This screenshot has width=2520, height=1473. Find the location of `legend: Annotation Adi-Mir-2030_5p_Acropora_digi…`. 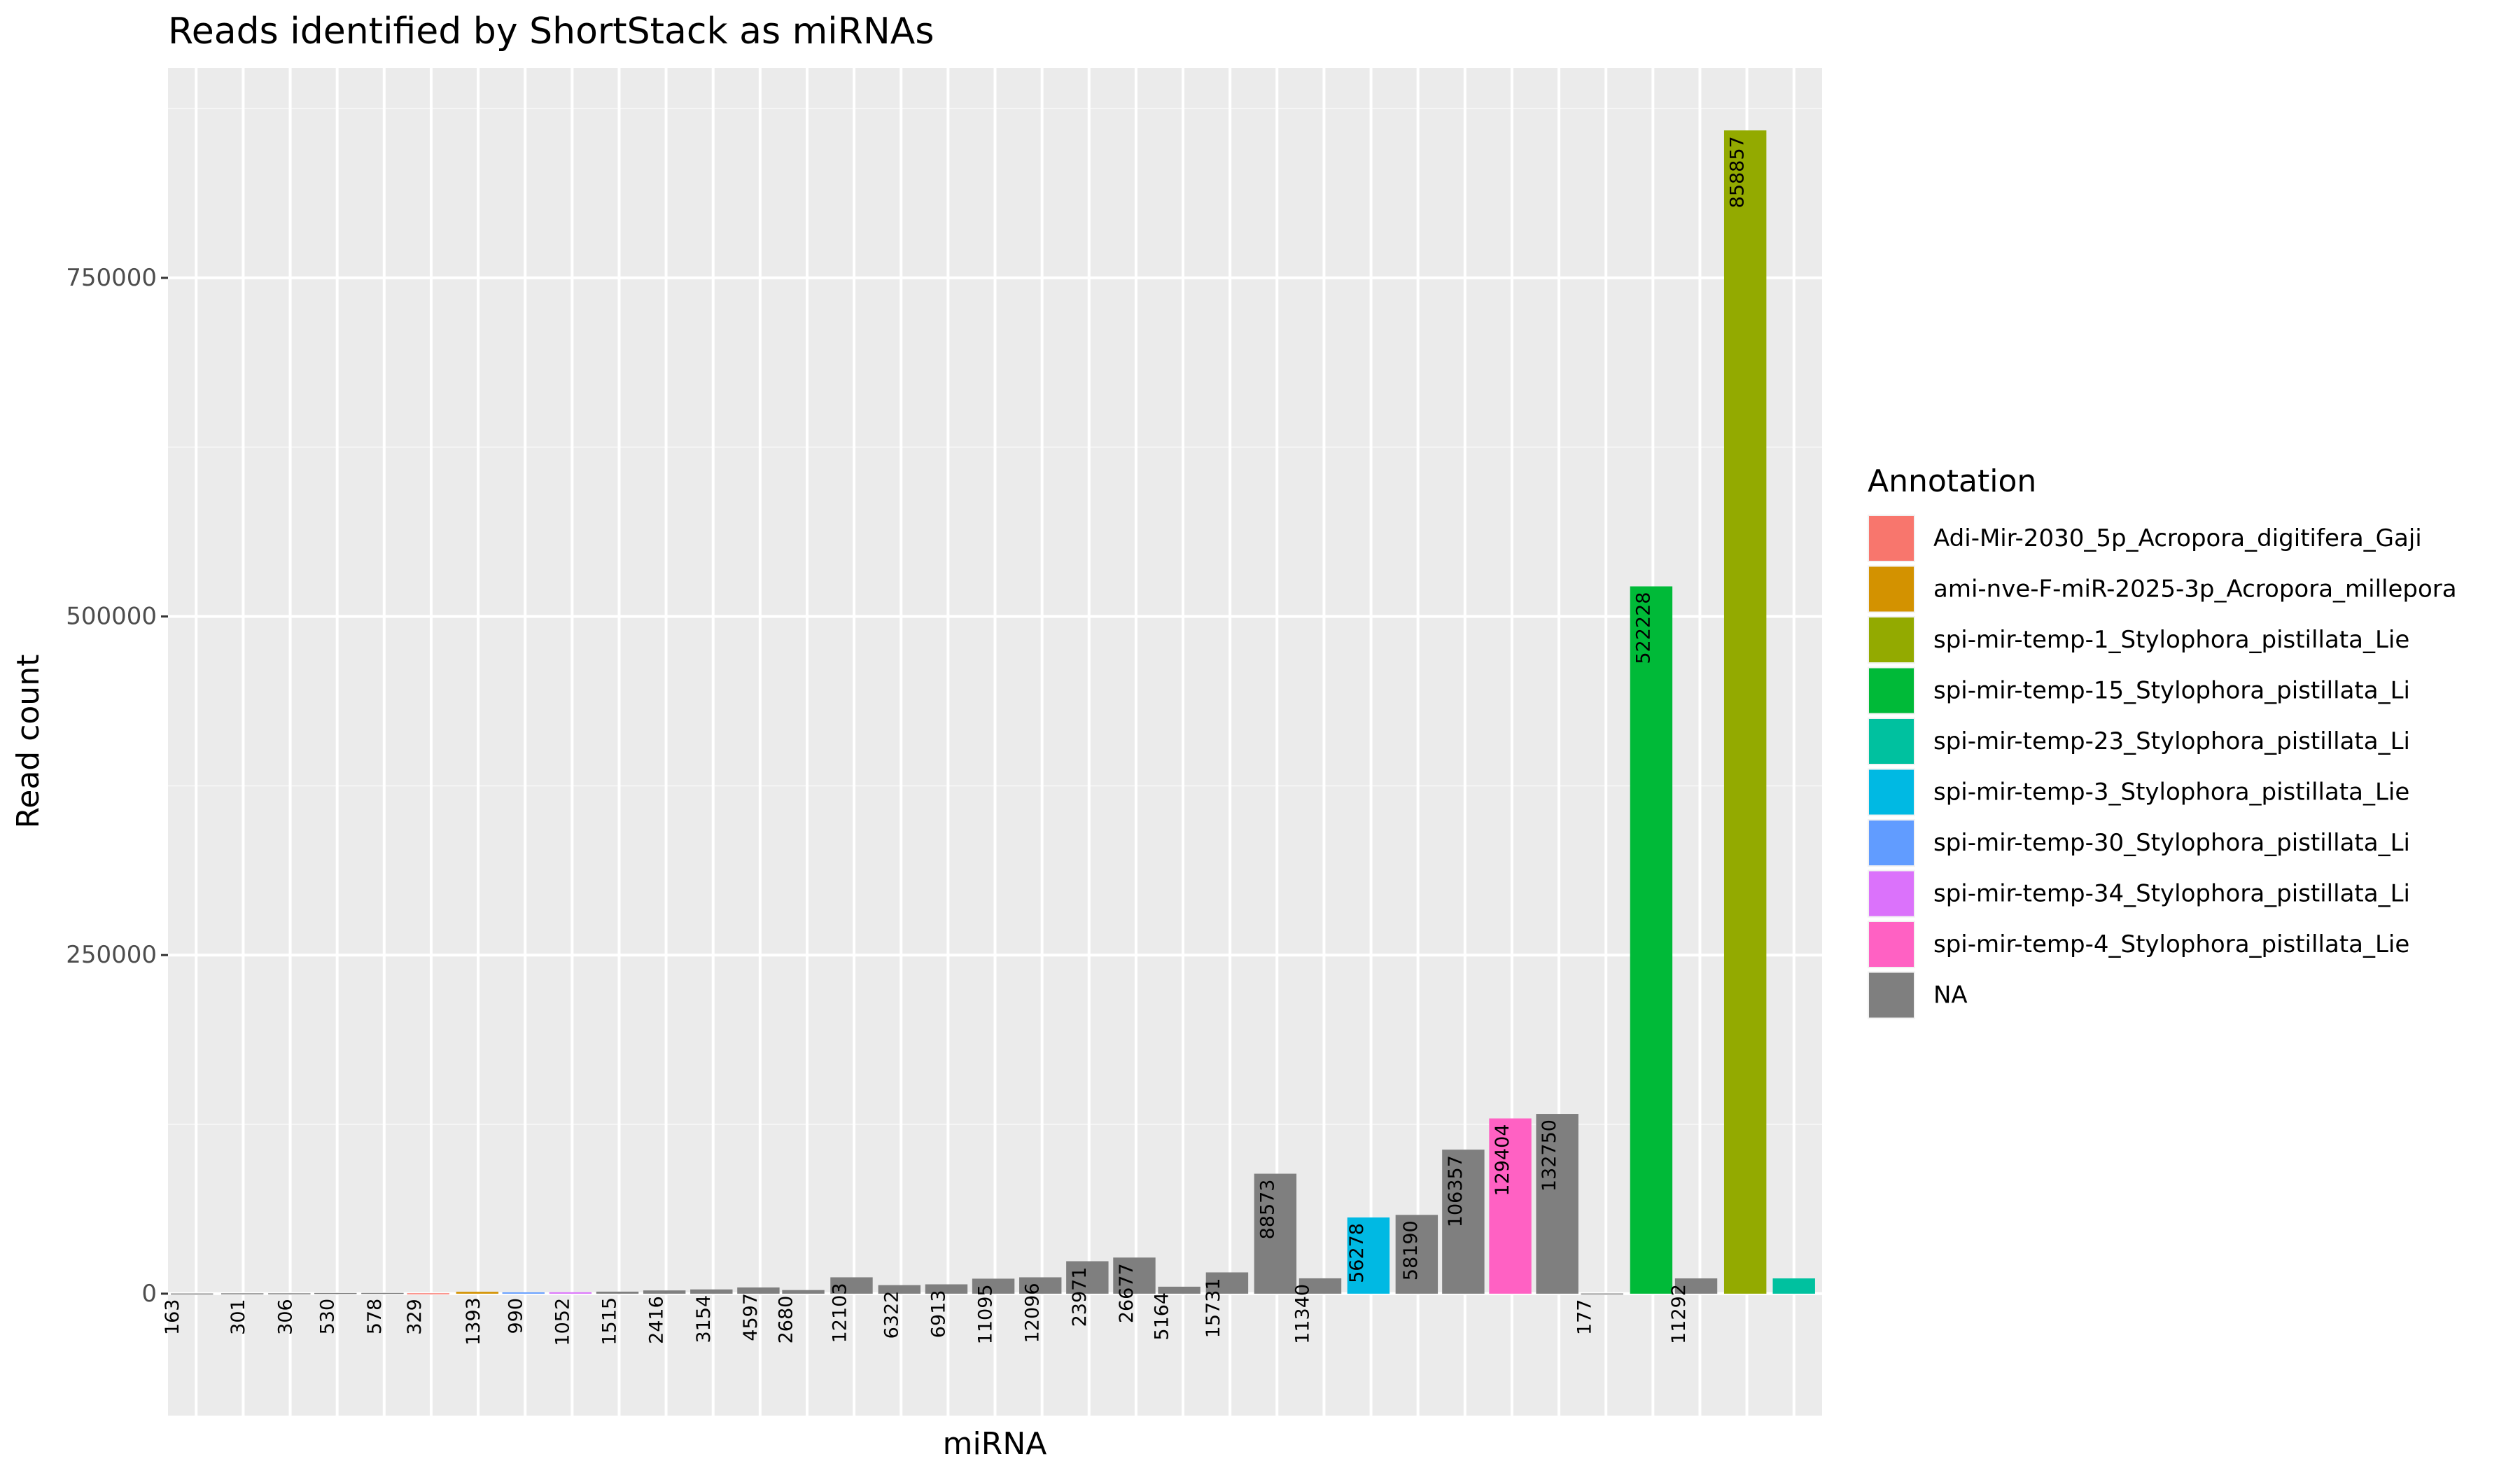

legend: Annotation Adi-Mir-2030_5p_Acropora_digi… is located at coordinates (2162, 741).